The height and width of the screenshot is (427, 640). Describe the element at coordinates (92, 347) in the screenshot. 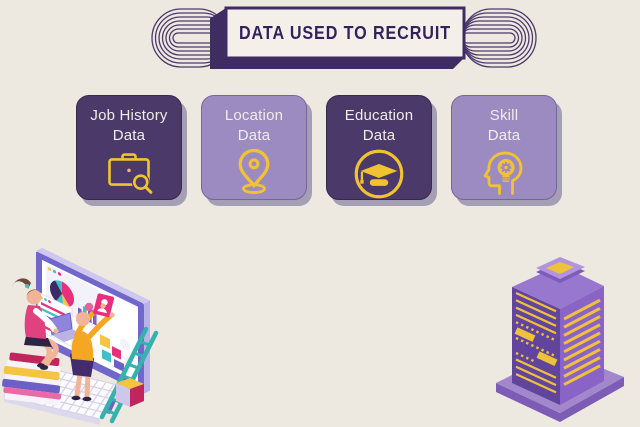

I see `standing-woman` at that location.